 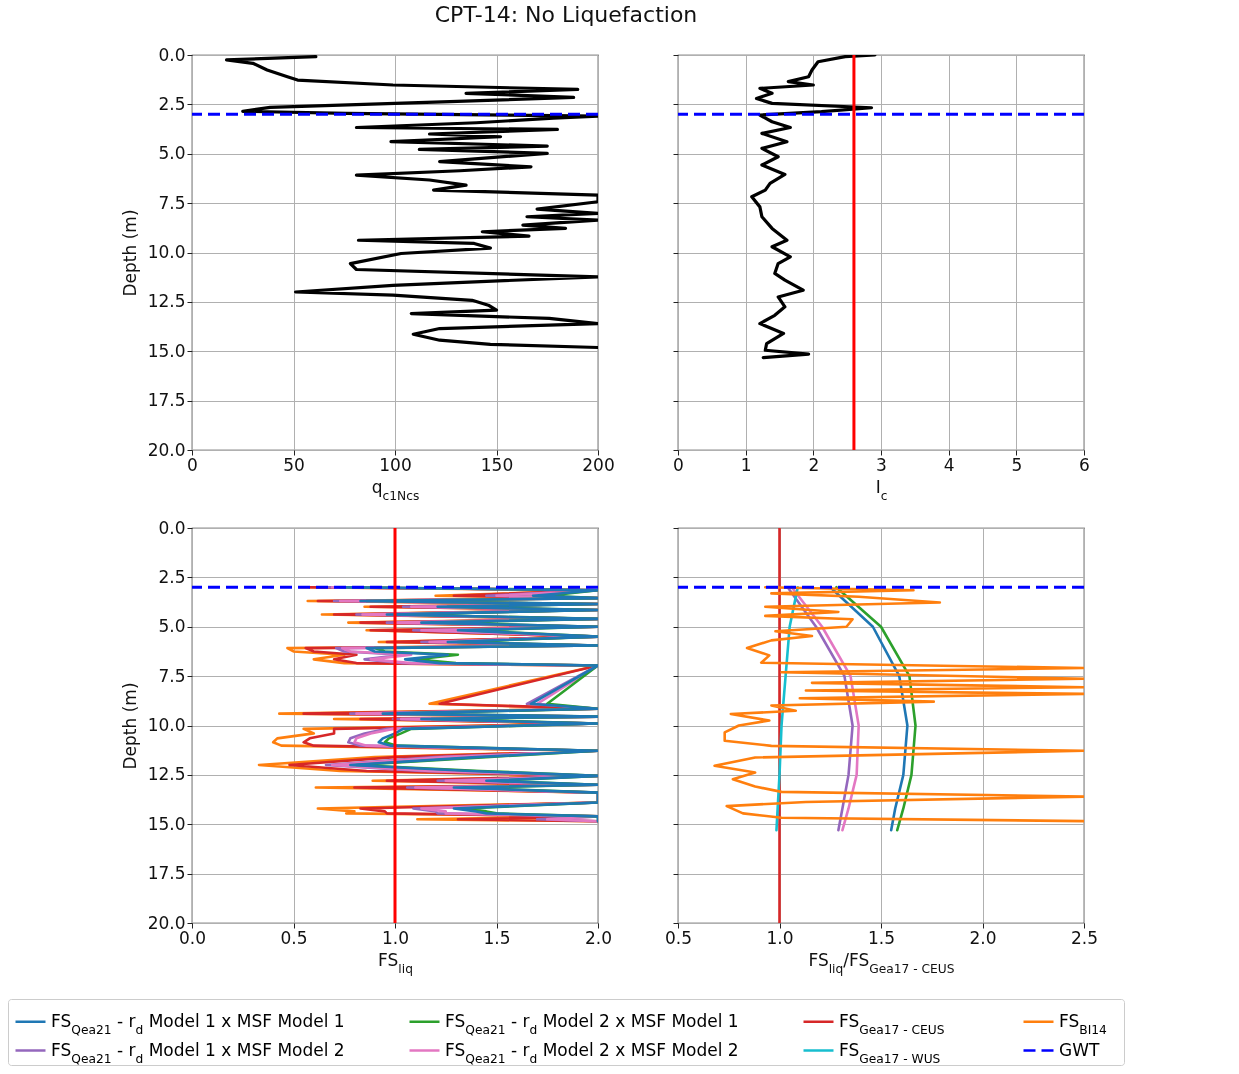 What do you see at coordinates (395, 962) in the screenshot?
I see `x-axis-title: FS$_{liq}$` at bounding box center [395, 962].